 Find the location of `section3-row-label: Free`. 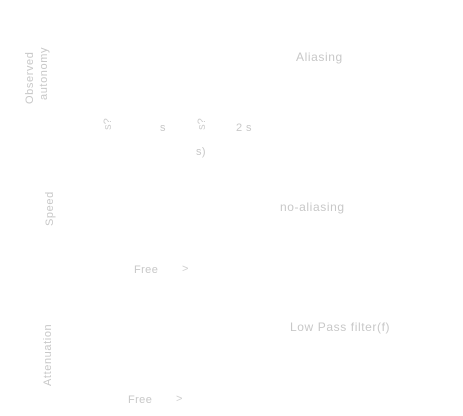

section3-row-label: Free is located at coordinates (140, 400).